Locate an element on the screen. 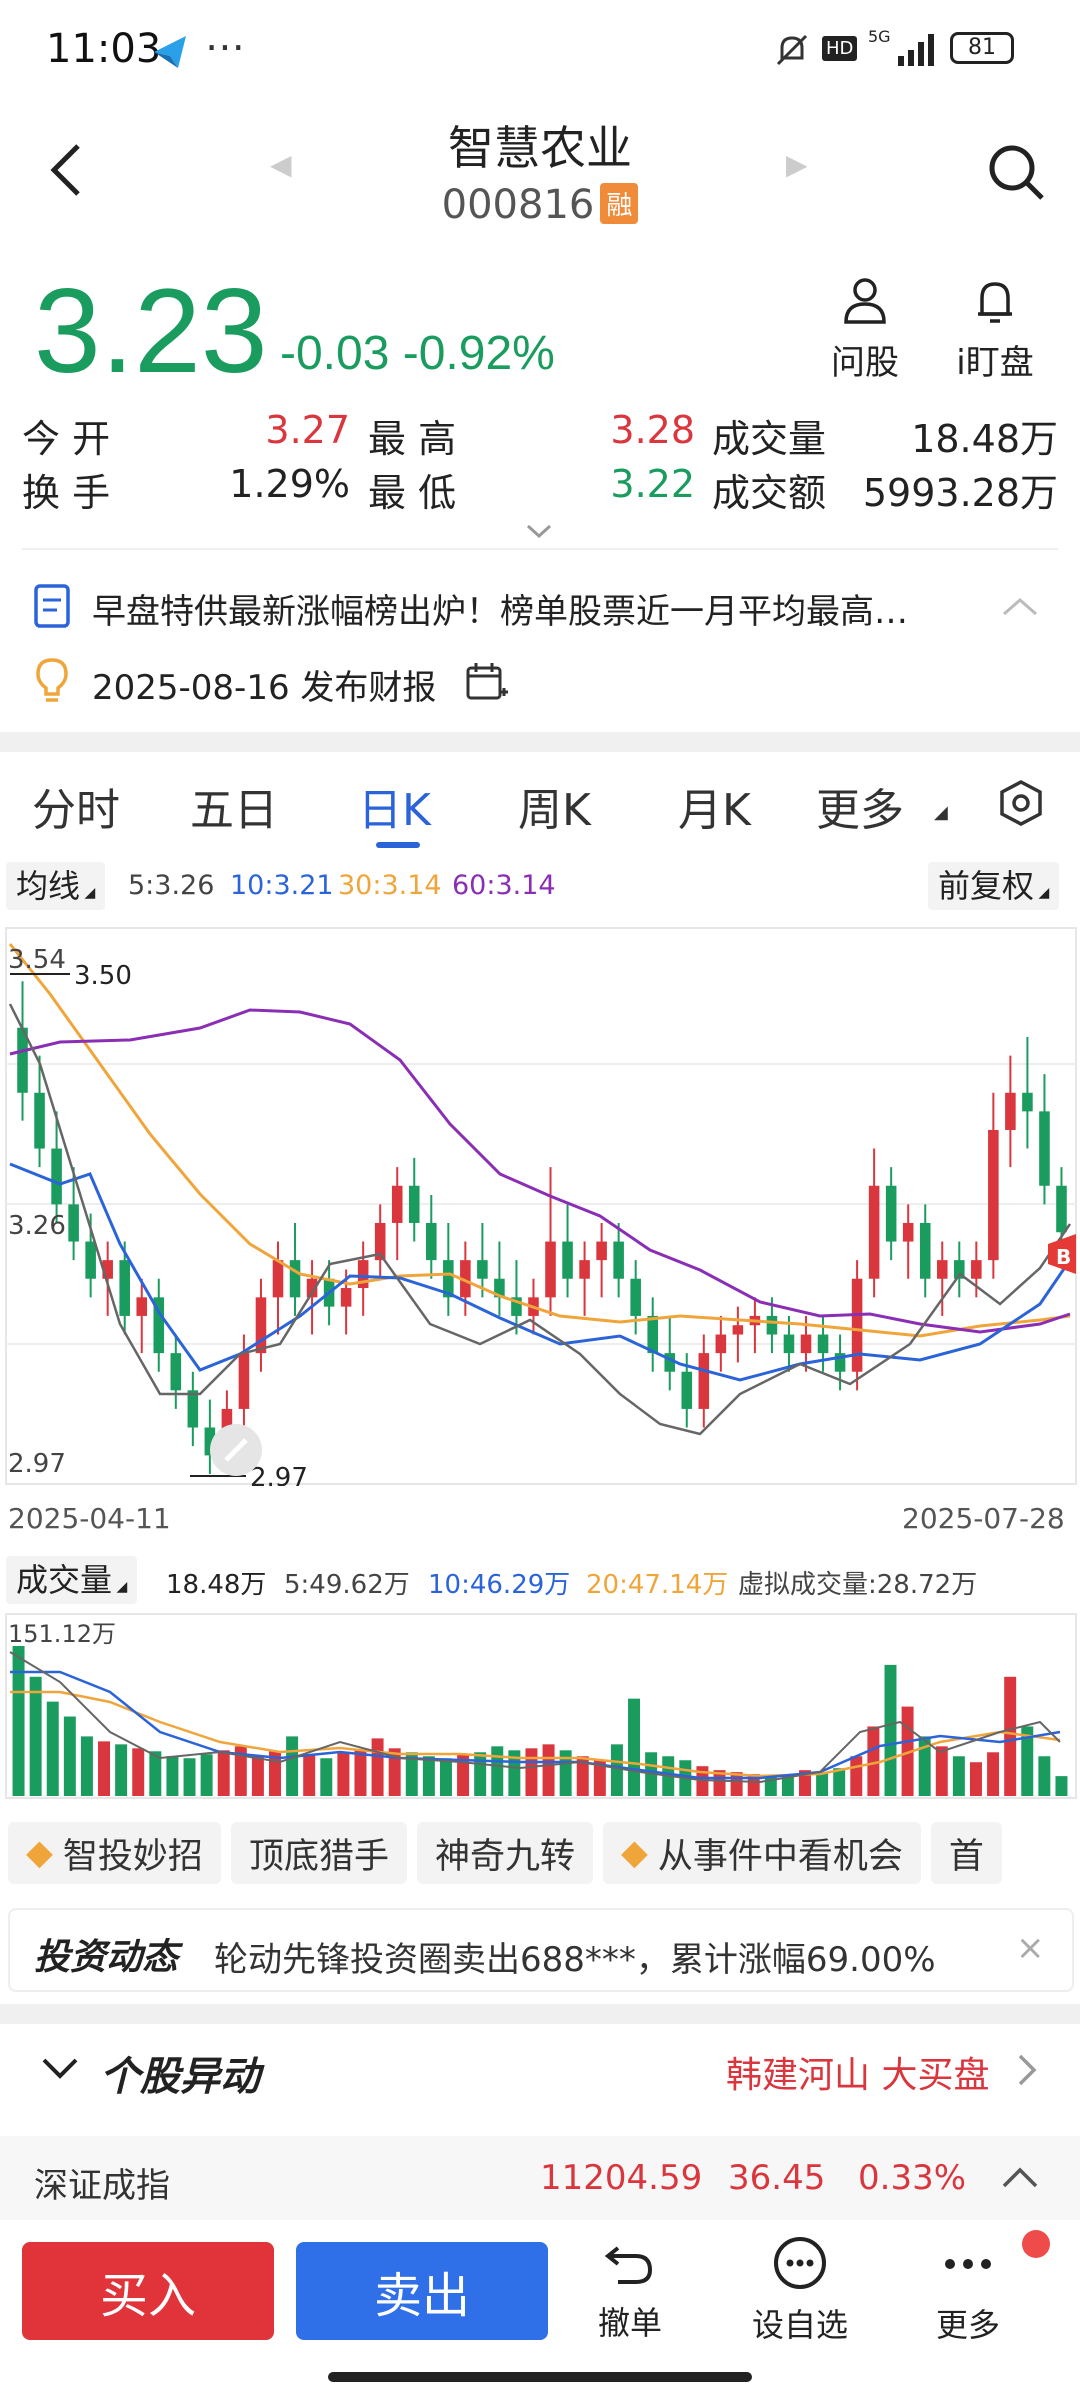 The height and width of the screenshot is (2400, 1080). tab-more: 更多 is located at coordinates (860, 810).